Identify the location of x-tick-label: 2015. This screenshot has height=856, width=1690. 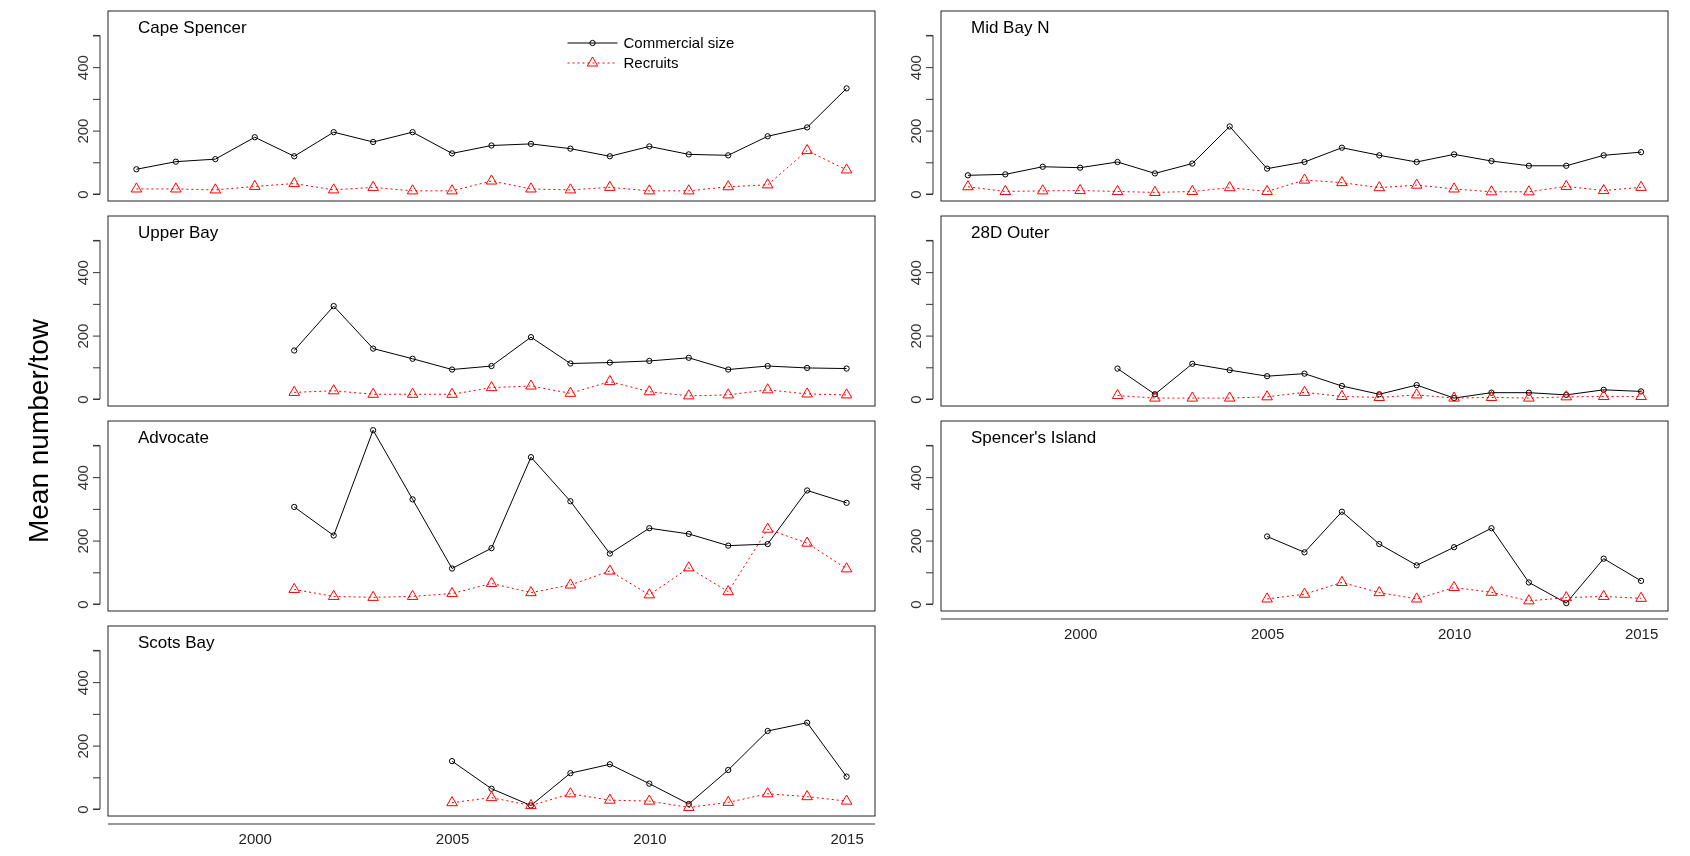
(847, 838).